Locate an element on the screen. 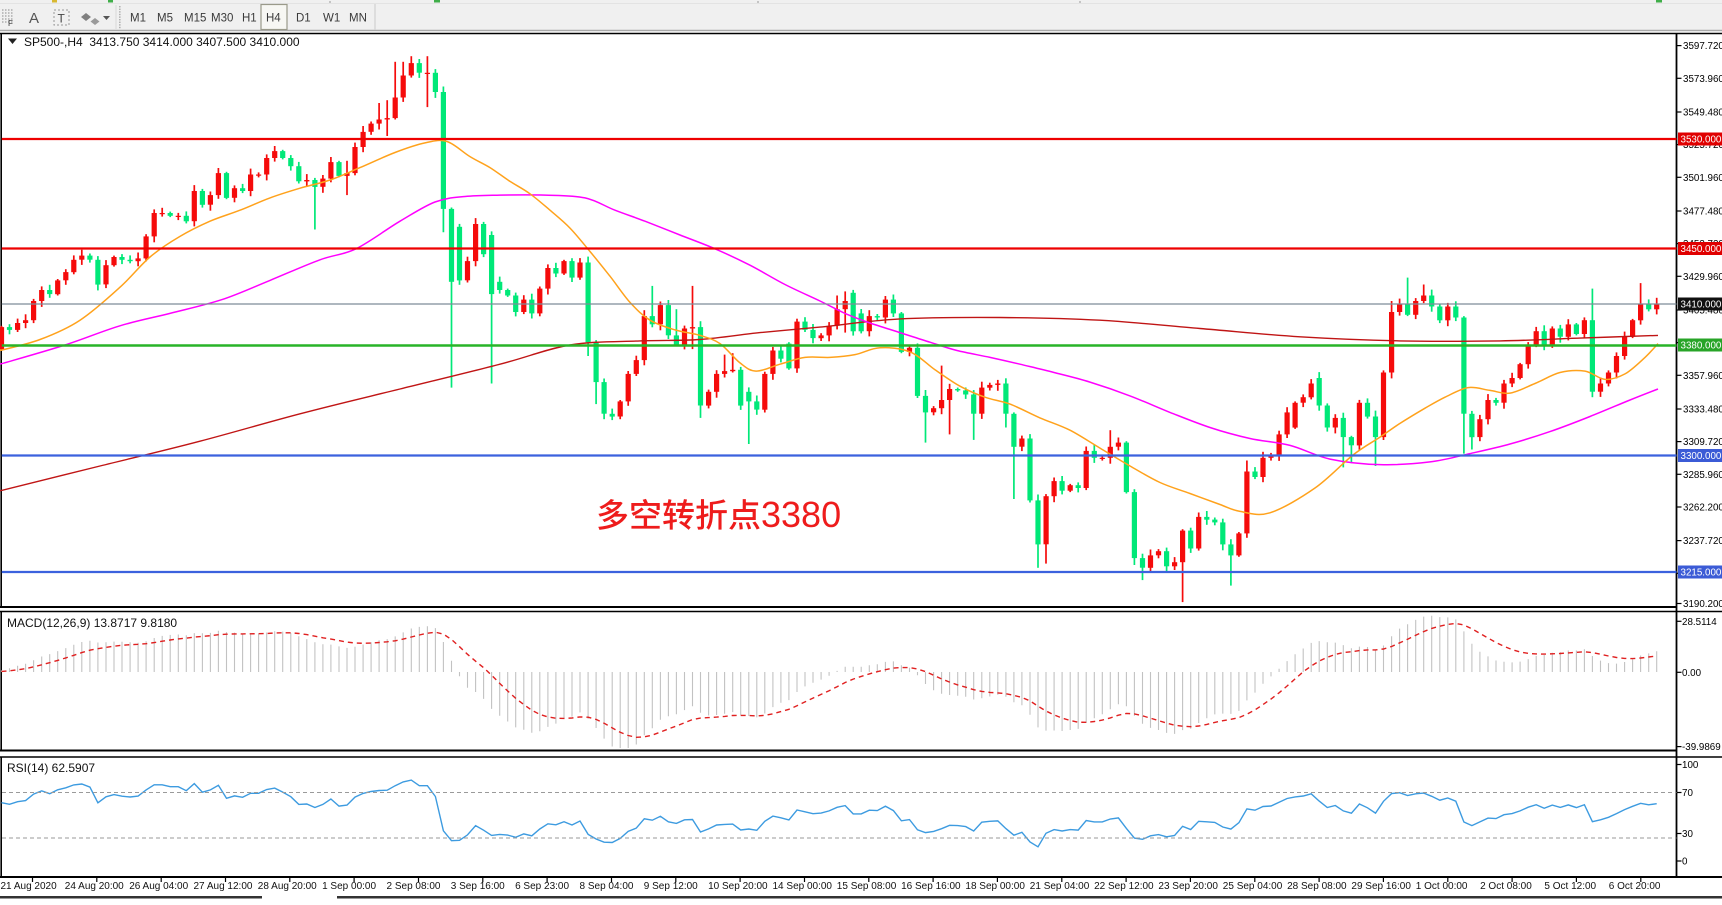  svg-text: 23 Sep 20:00 is located at coordinates (1188, 886).